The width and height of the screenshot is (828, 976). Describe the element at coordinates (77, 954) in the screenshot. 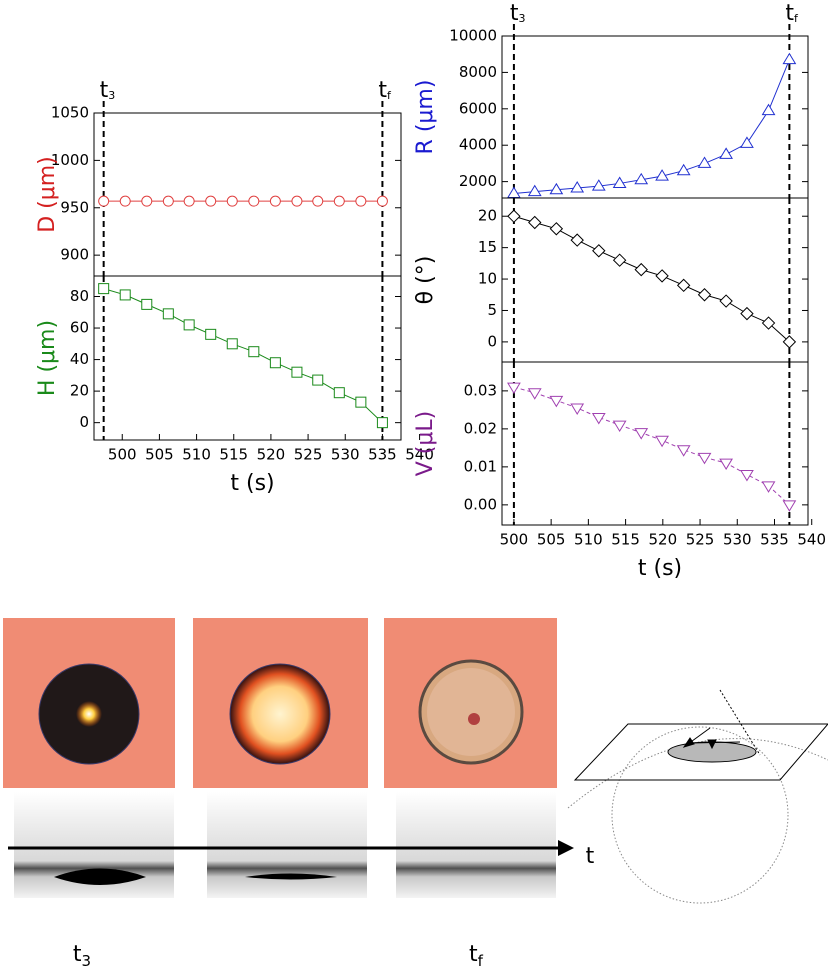

I see `timeline-start-t: t` at that location.